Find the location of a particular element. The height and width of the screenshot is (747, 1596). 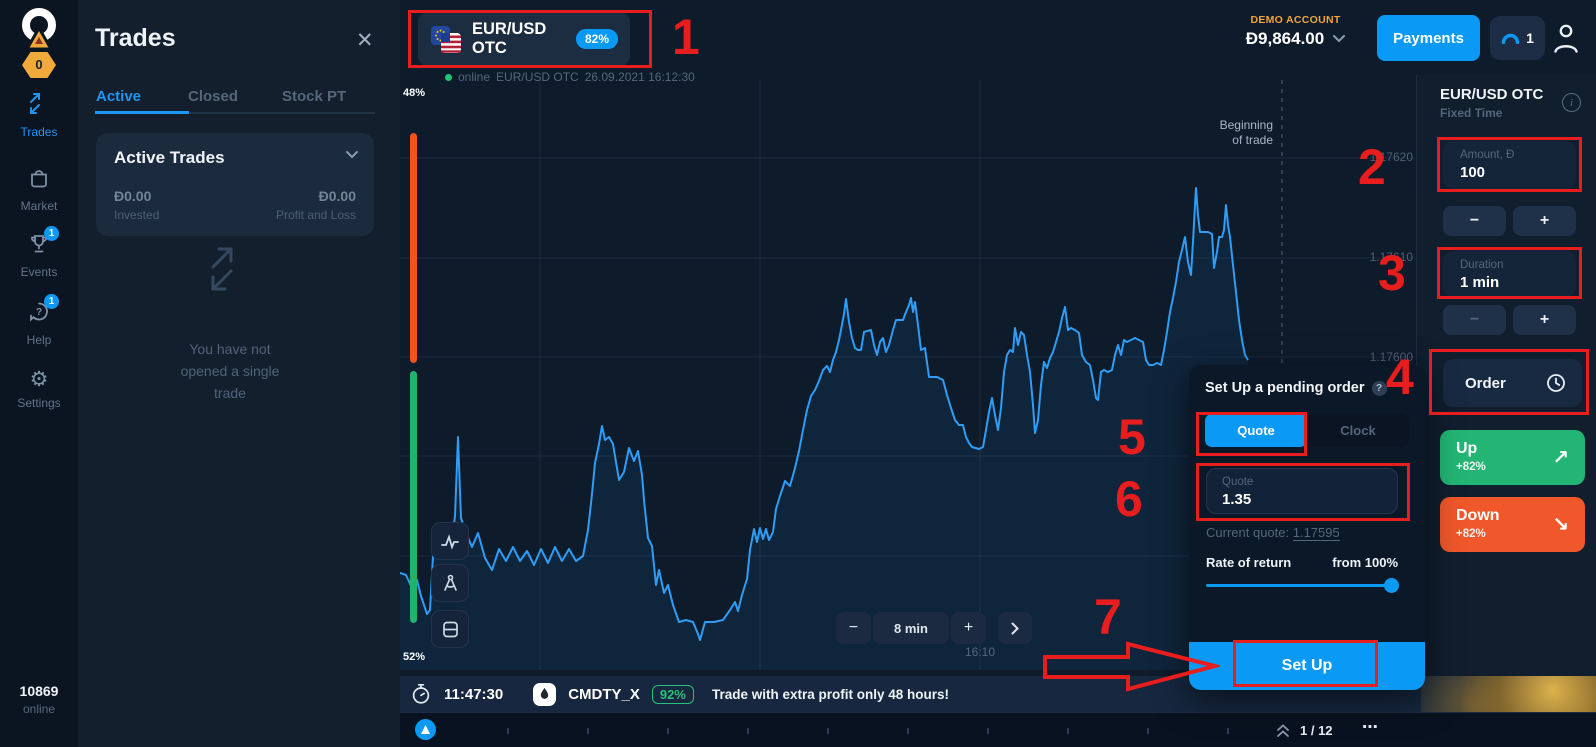

popup-title: Set Up a pending order is located at coordinates (1285, 388).